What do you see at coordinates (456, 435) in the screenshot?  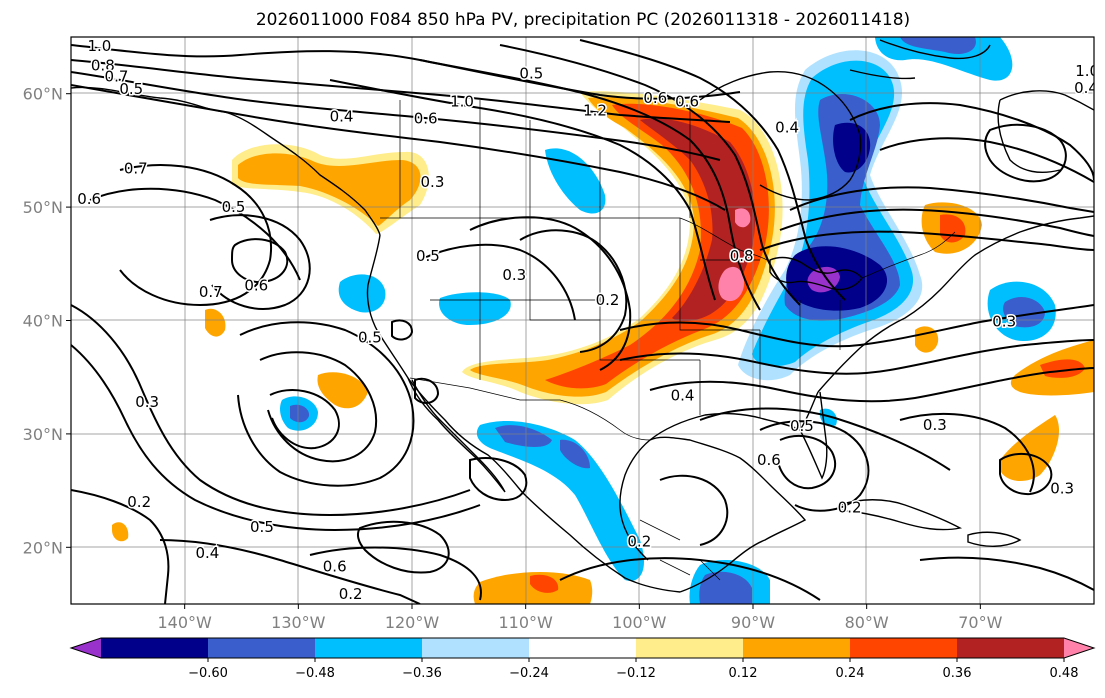 I see `baja-coast` at bounding box center [456, 435].